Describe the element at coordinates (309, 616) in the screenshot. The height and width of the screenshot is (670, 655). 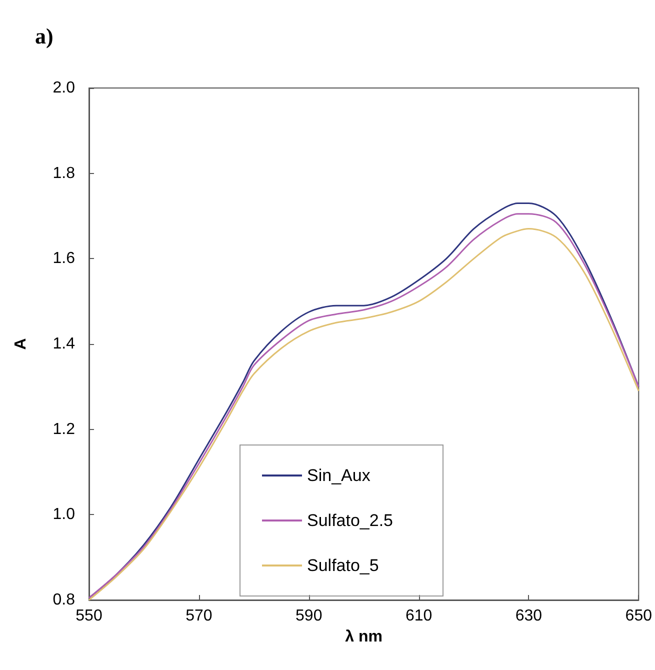
I see `x-tick-label: 590` at that location.